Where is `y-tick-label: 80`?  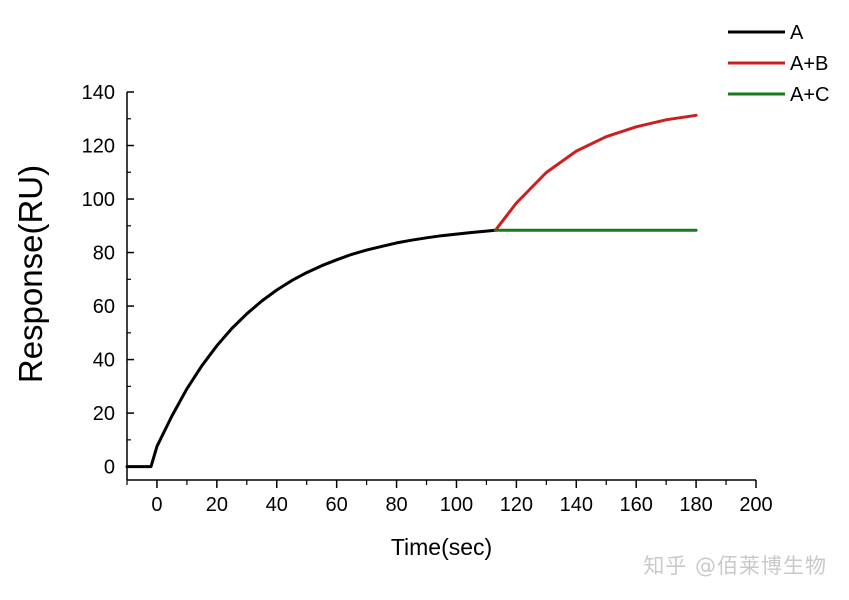
y-tick-label: 80 is located at coordinates (104, 254).